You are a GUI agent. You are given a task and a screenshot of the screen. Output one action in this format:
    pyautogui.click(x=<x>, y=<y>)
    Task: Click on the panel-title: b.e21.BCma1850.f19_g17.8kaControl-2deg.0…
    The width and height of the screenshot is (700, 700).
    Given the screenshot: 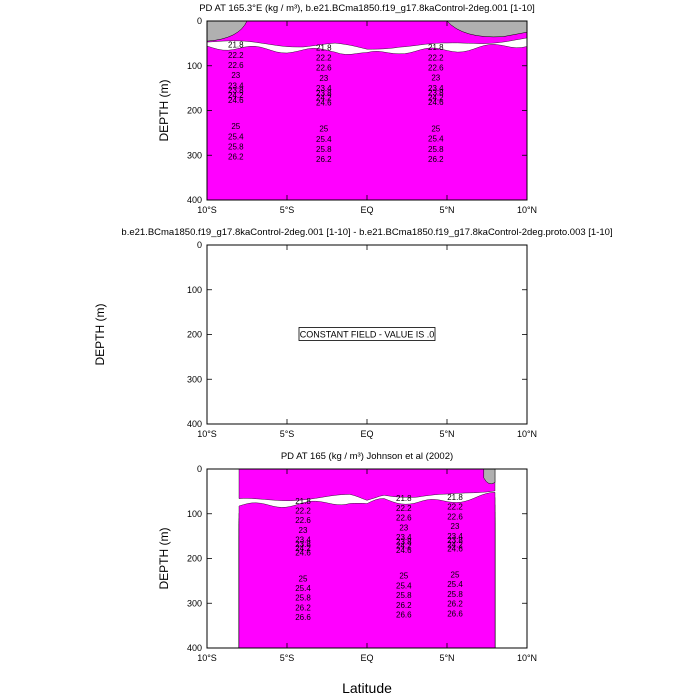 What is the action you would take?
    pyautogui.click(x=366, y=232)
    